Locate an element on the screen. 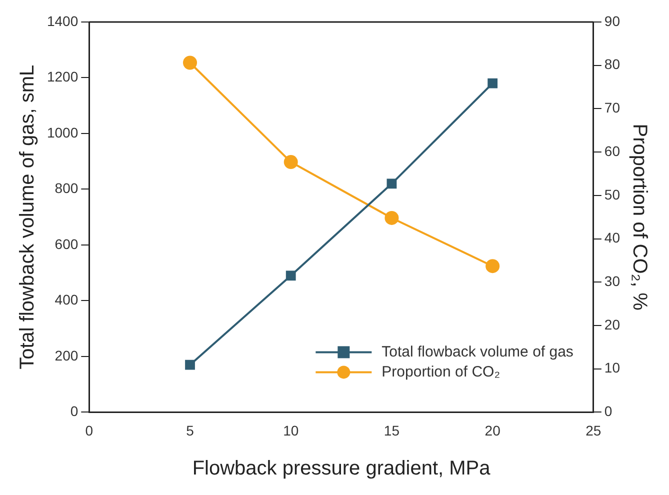 This screenshot has width=669, height=495. y-tick-label: 800 is located at coordinates (66, 188).